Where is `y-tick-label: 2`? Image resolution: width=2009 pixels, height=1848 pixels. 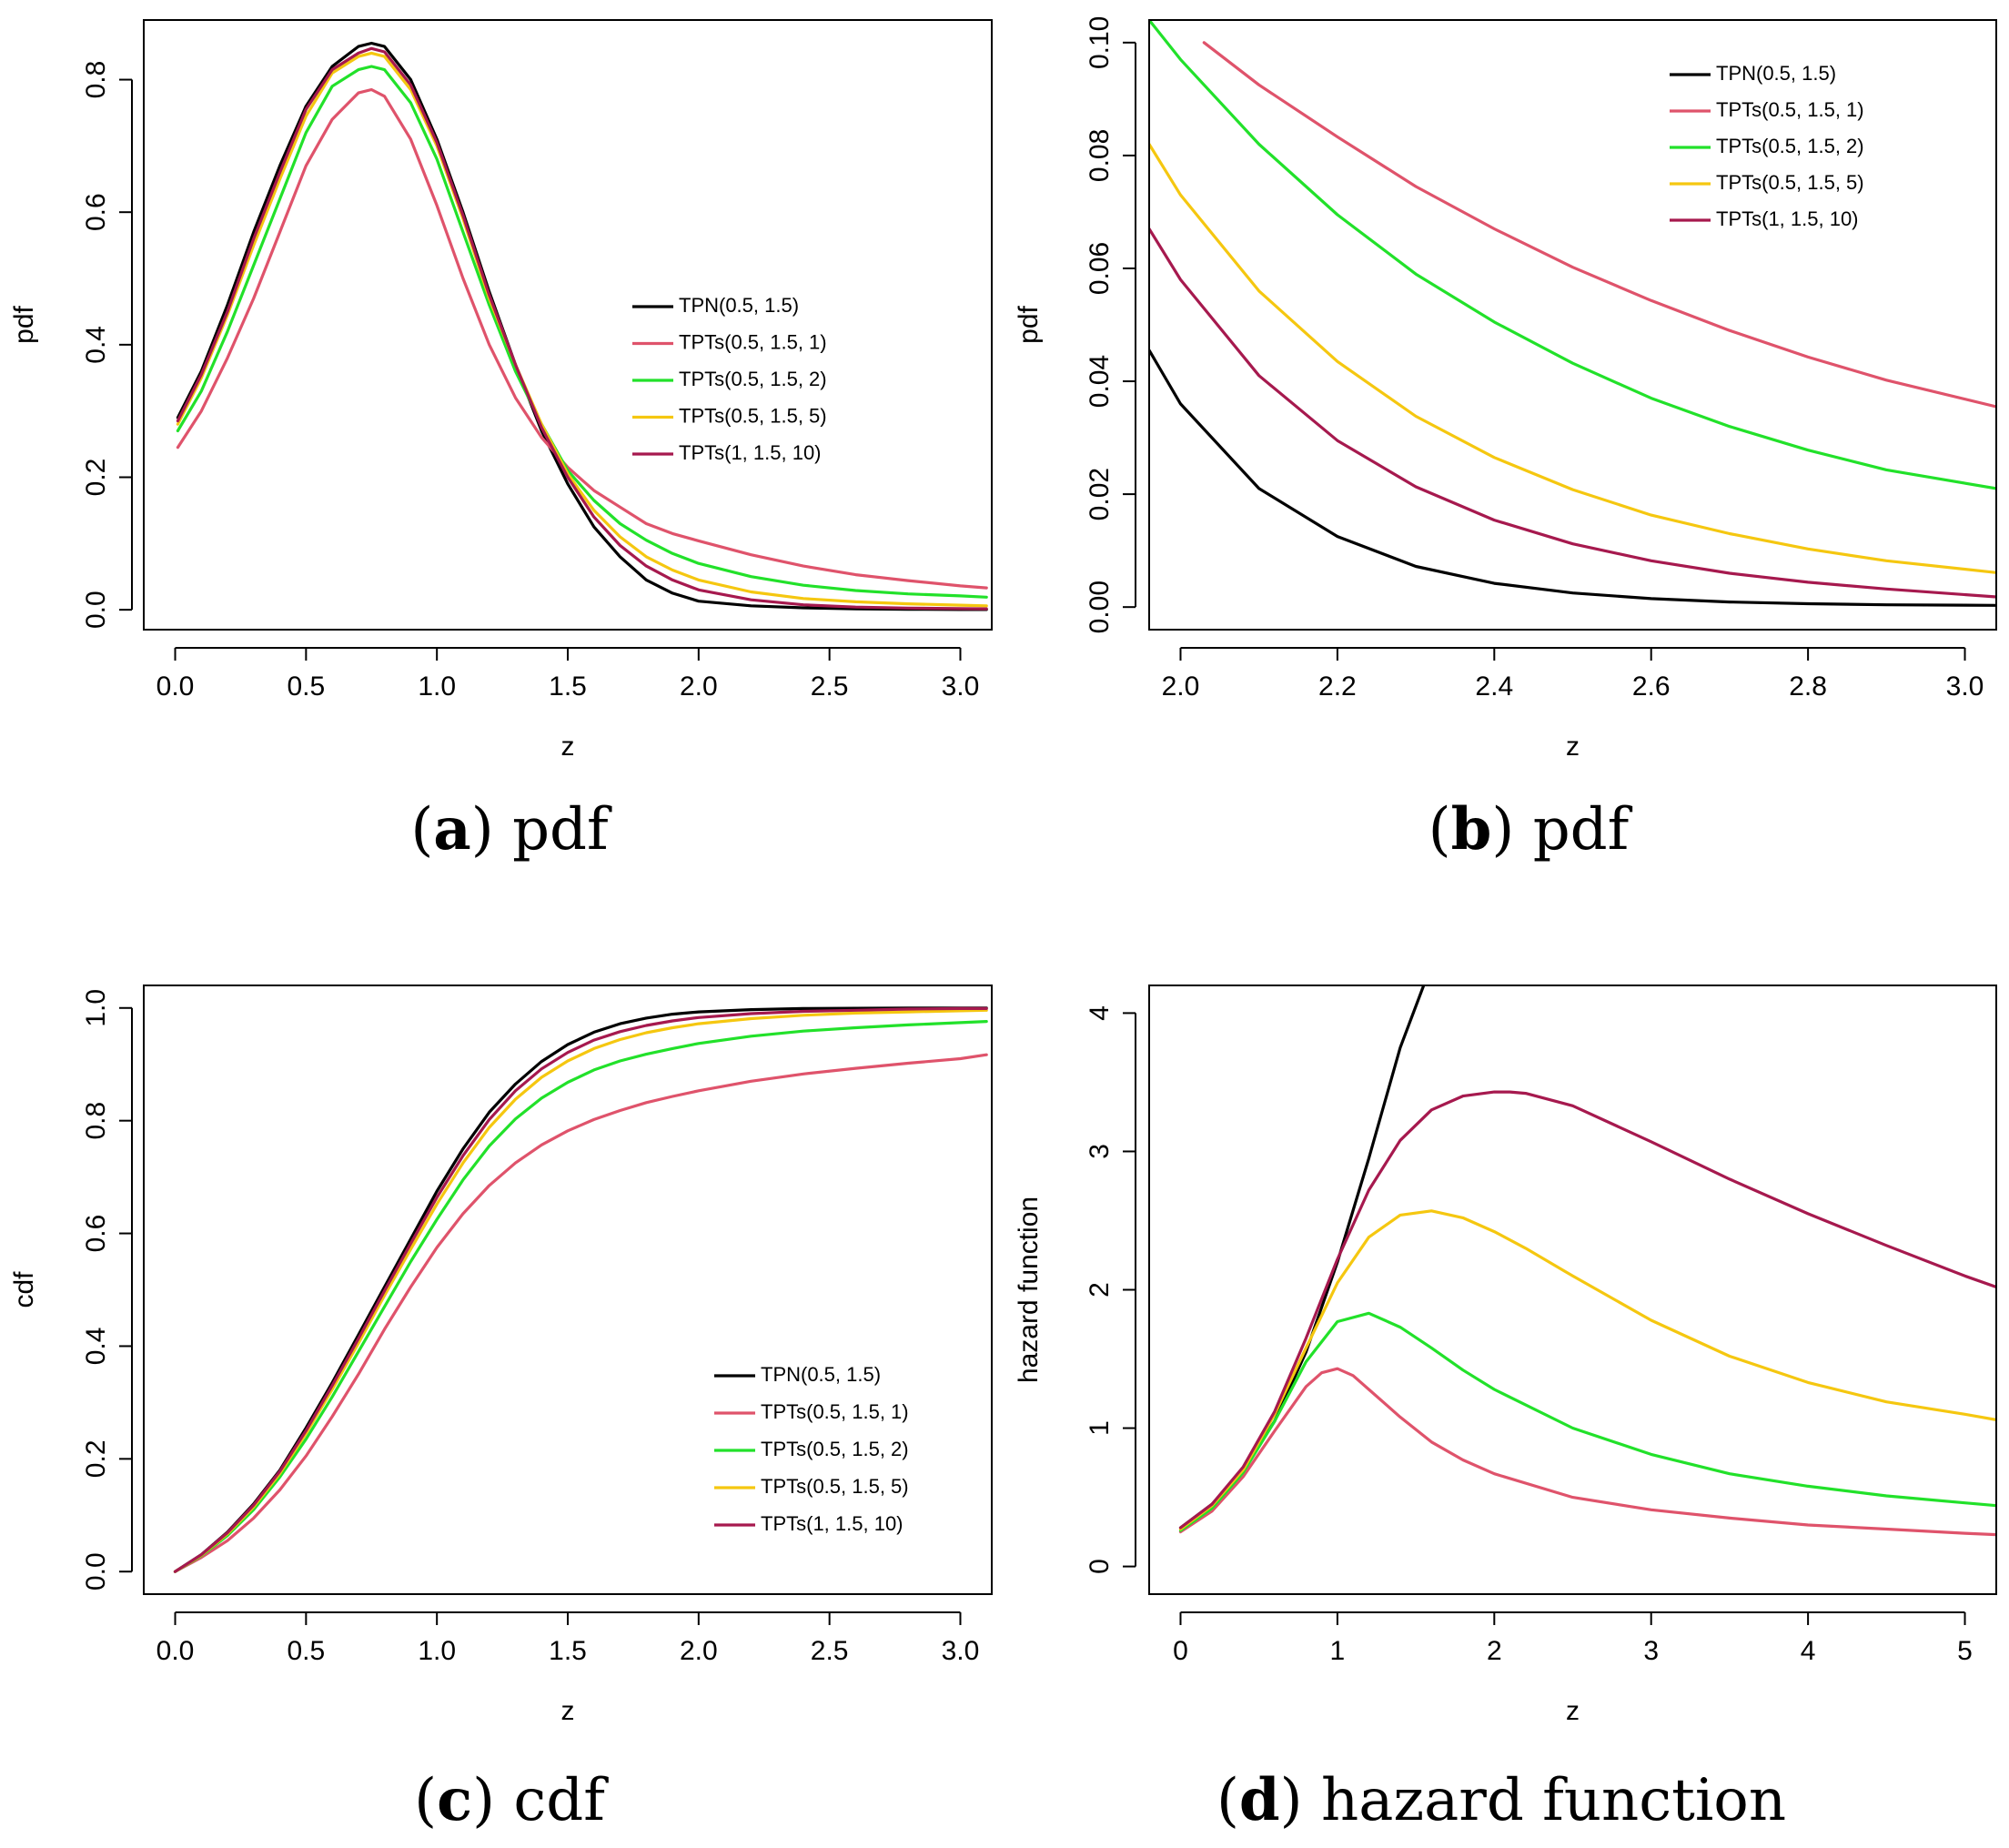 y-tick-label: 2 is located at coordinates (1100, 1290).